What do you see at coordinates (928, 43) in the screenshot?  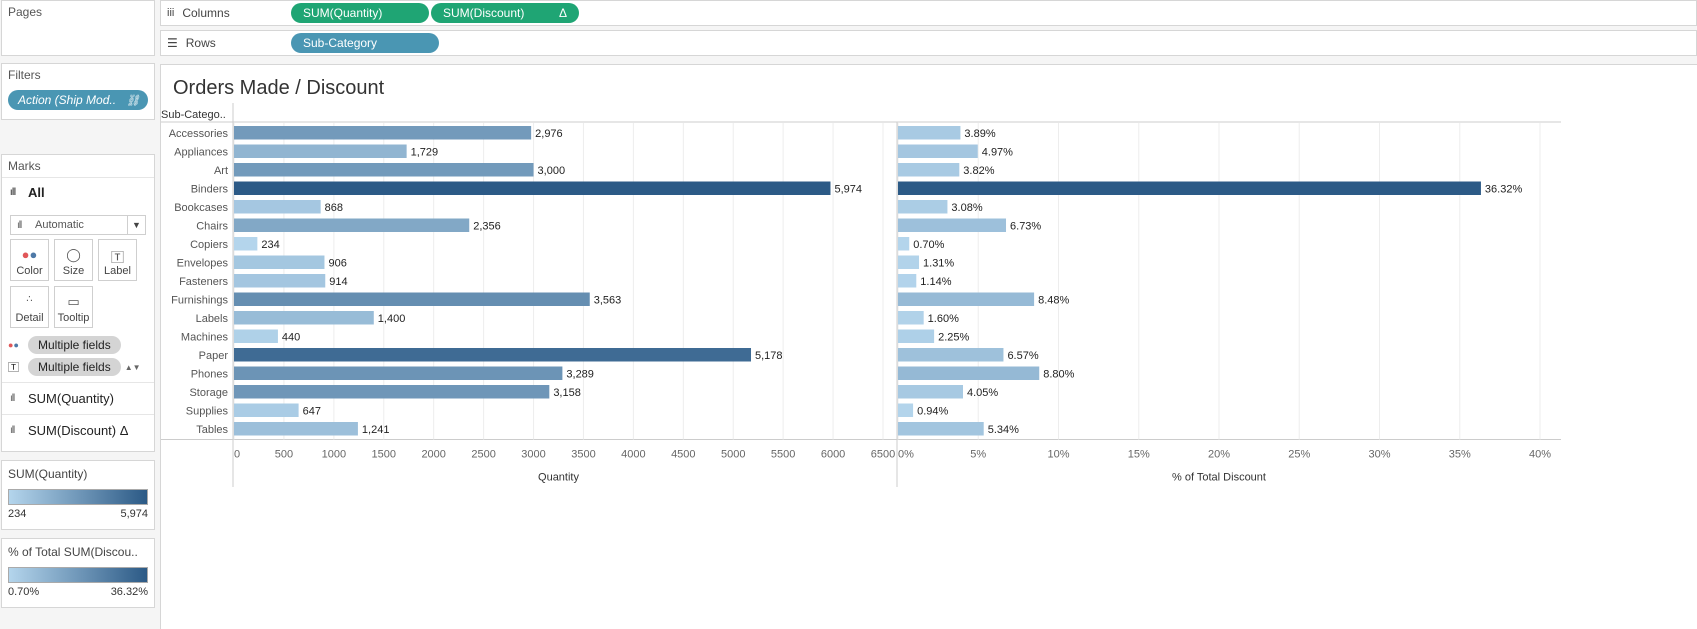 I see `rows-shelf: ☰ Rows Sub-Category` at bounding box center [928, 43].